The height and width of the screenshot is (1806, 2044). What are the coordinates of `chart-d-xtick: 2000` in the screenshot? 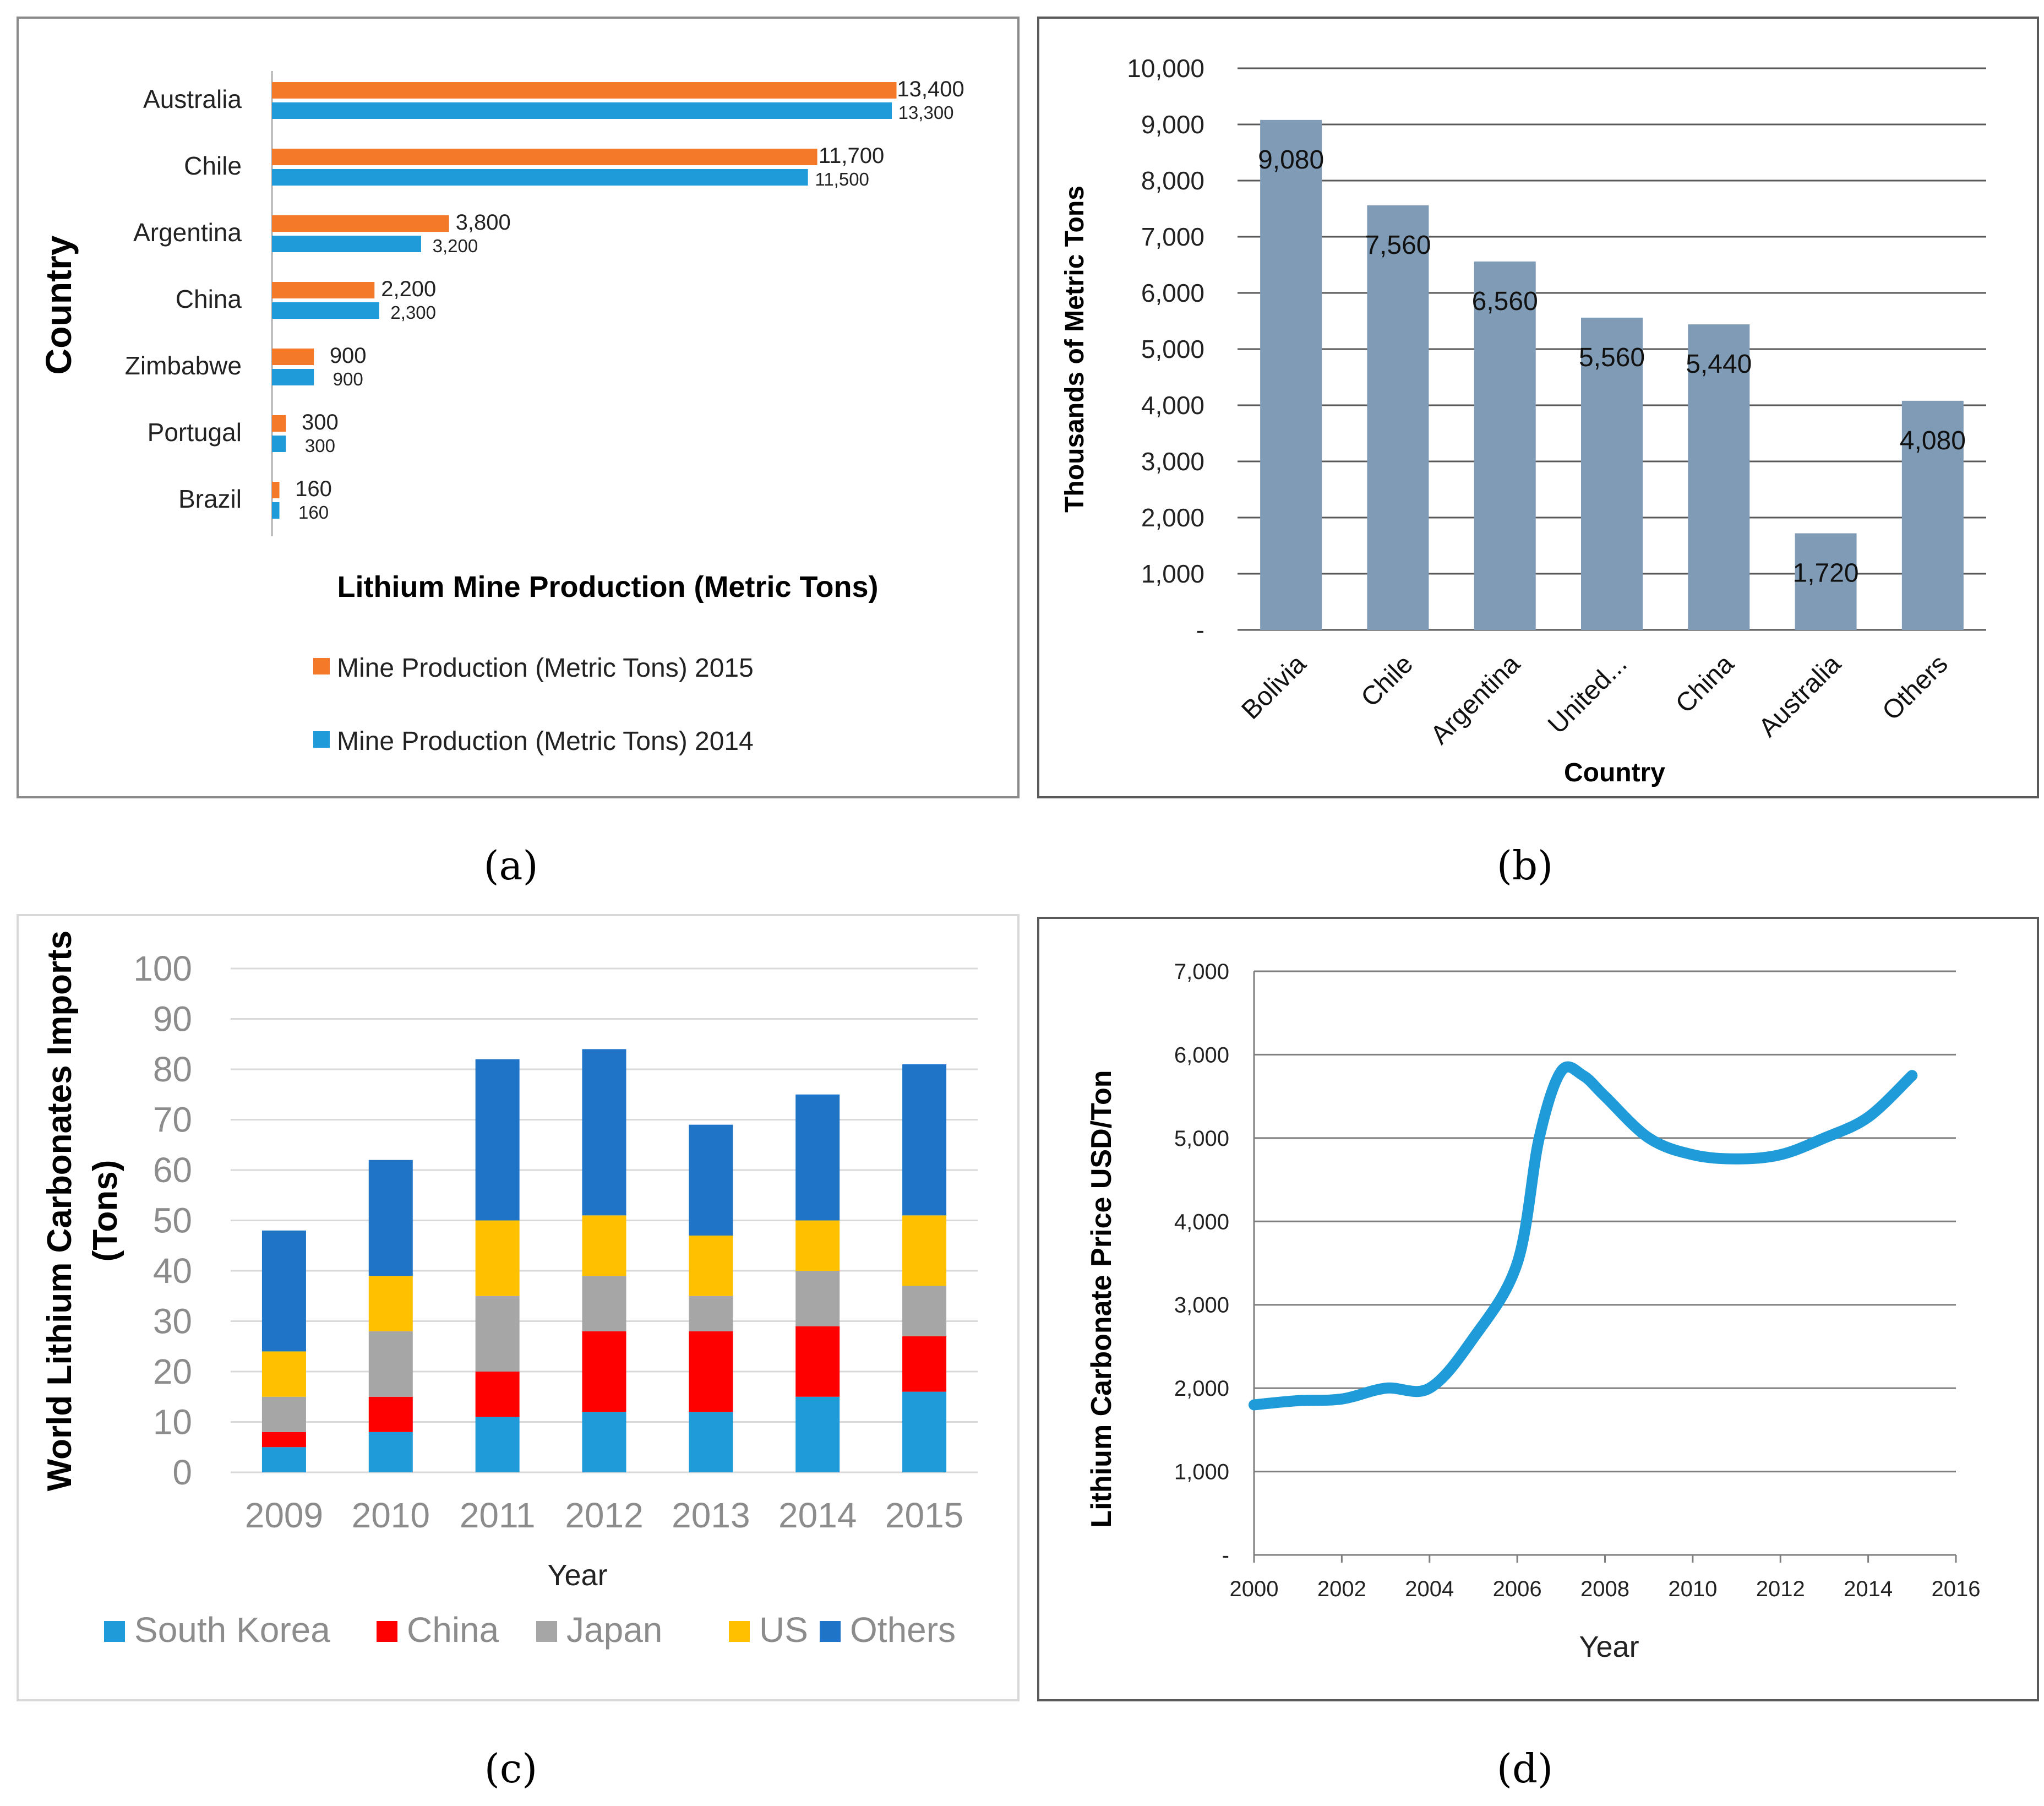 It's located at (1254, 1589).